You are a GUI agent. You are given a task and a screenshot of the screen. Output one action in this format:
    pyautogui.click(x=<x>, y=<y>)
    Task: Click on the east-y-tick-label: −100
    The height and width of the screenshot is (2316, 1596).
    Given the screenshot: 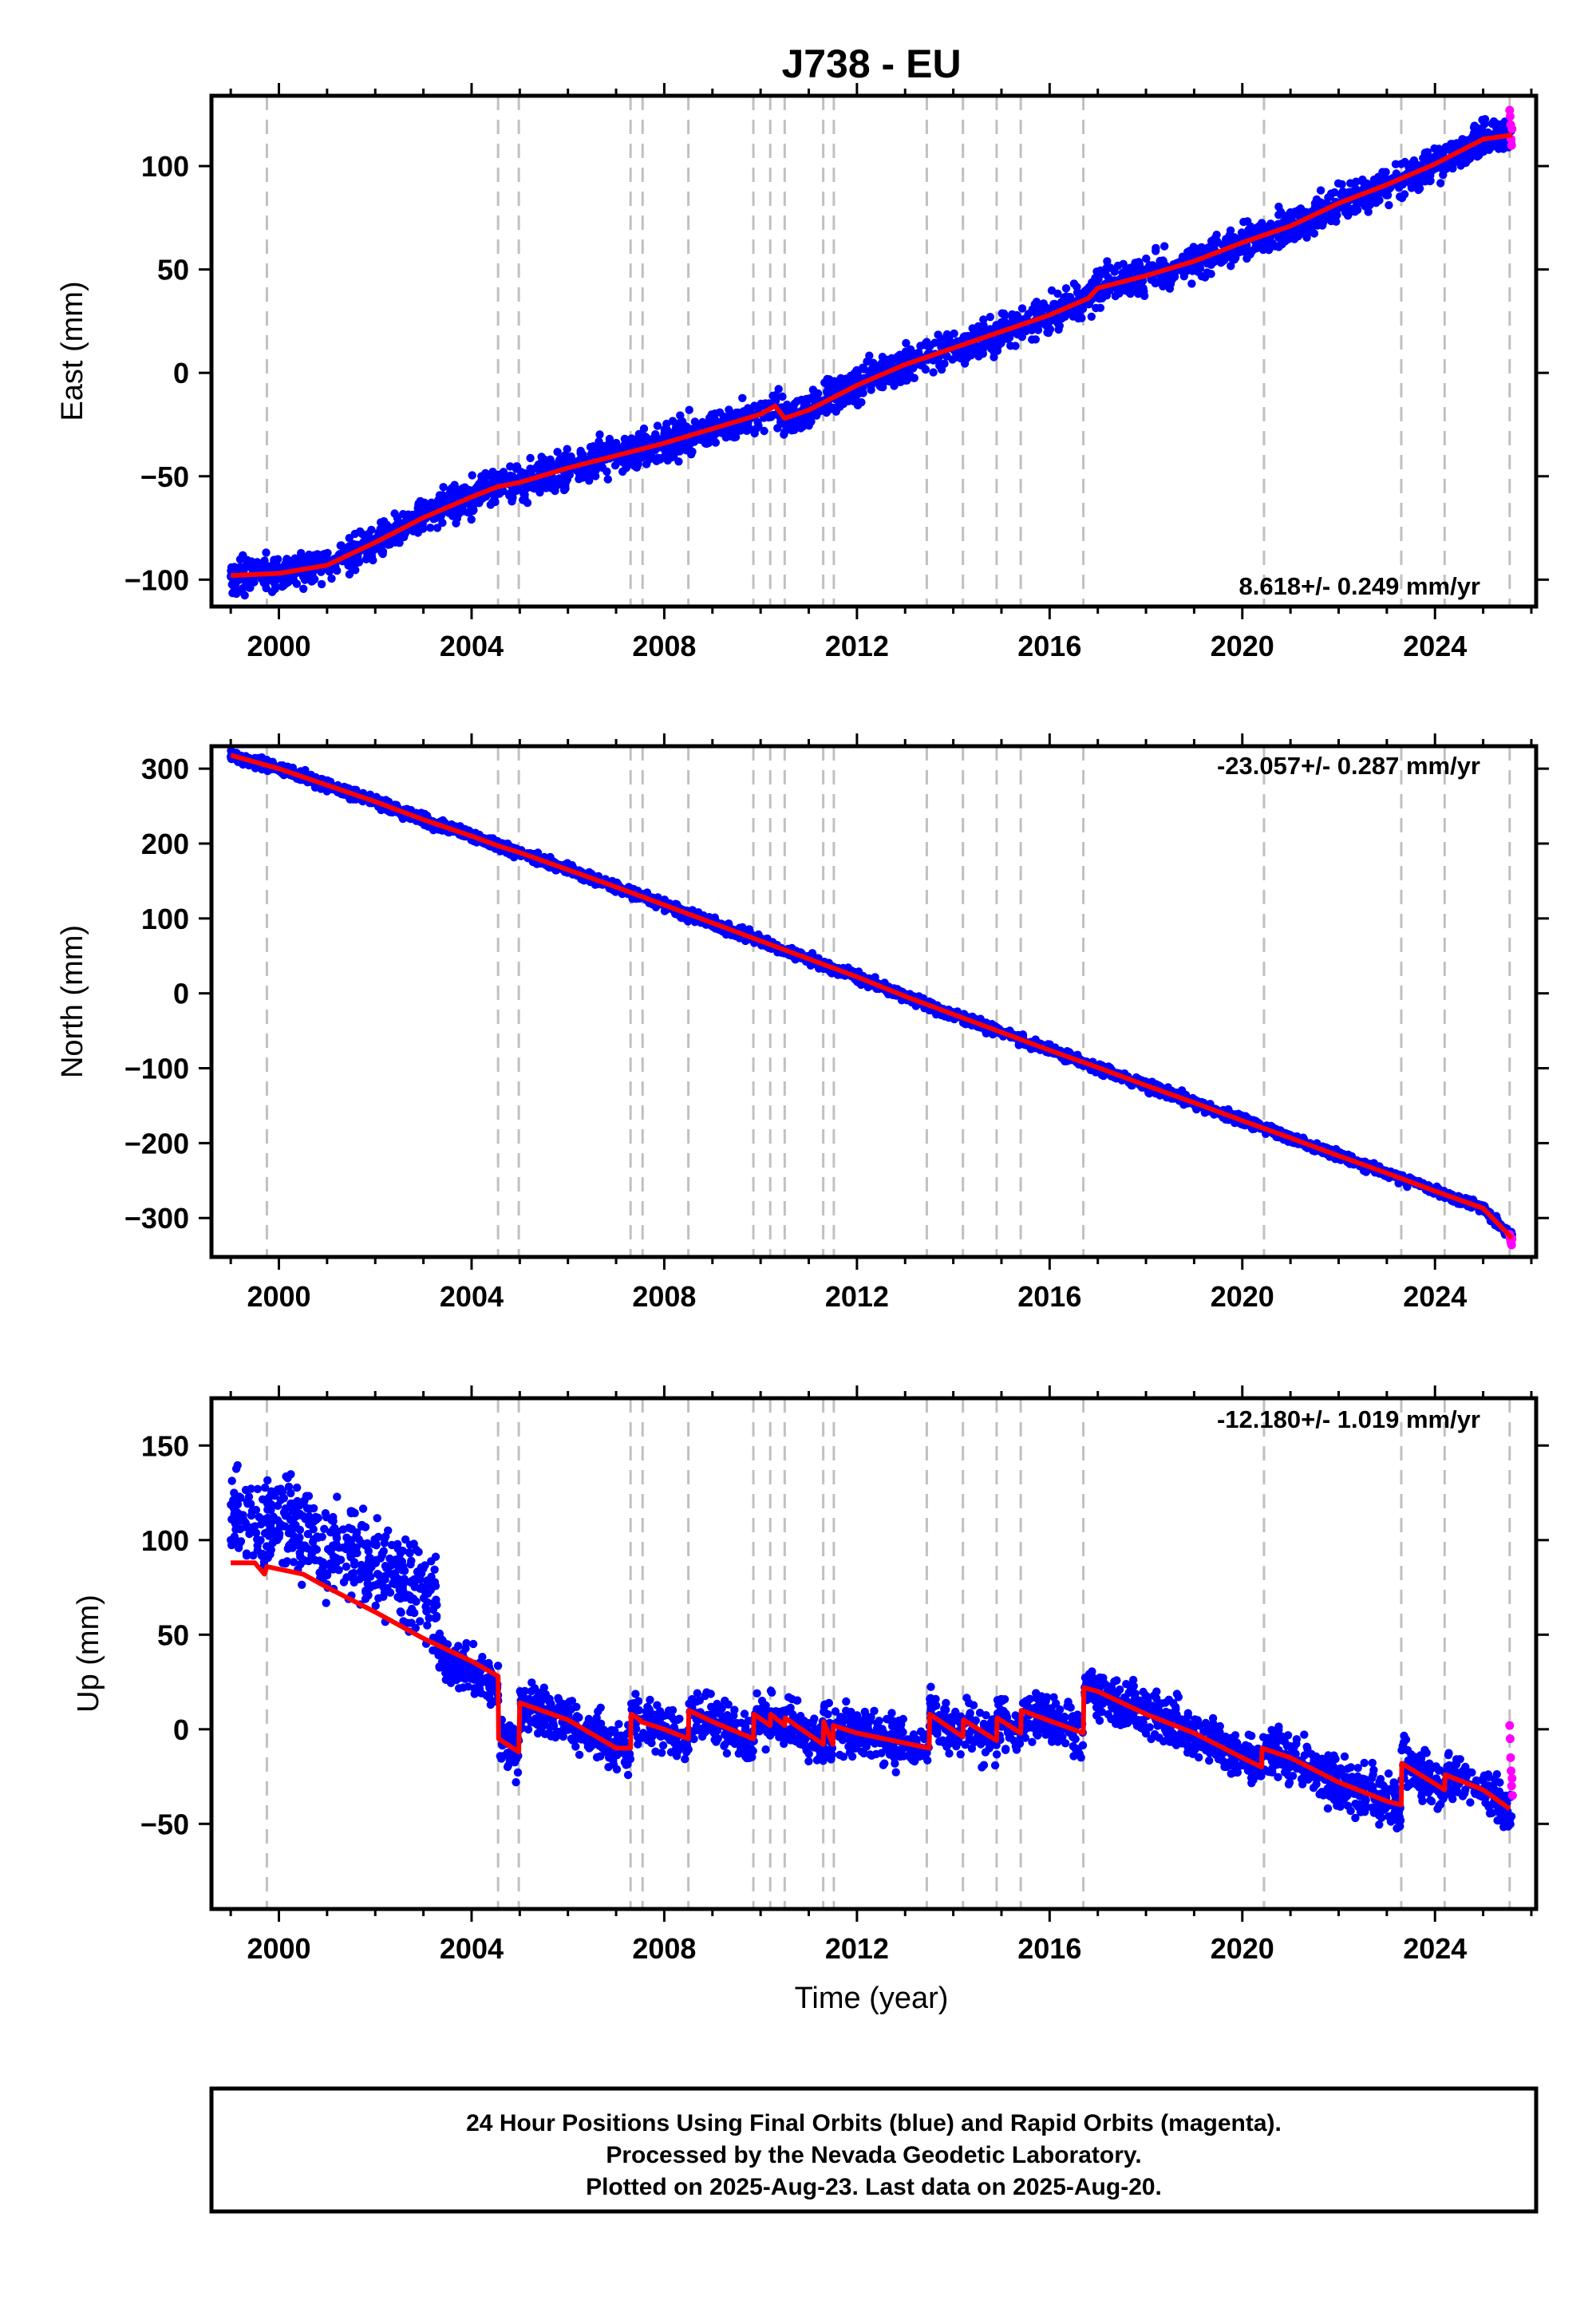 What is the action you would take?
    pyautogui.click(x=156, y=579)
    